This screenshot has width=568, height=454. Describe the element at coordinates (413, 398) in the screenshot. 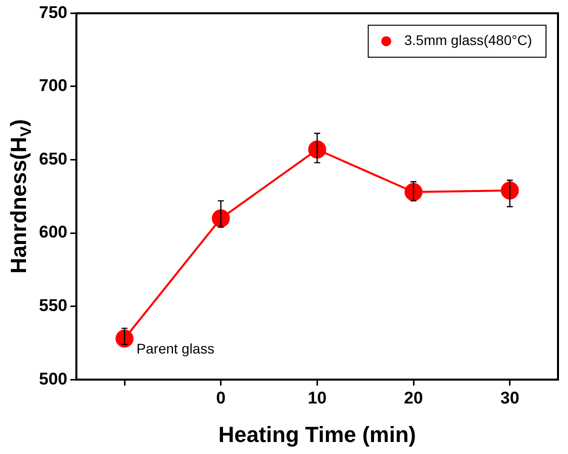

I see `x-tick-label: 20` at that location.